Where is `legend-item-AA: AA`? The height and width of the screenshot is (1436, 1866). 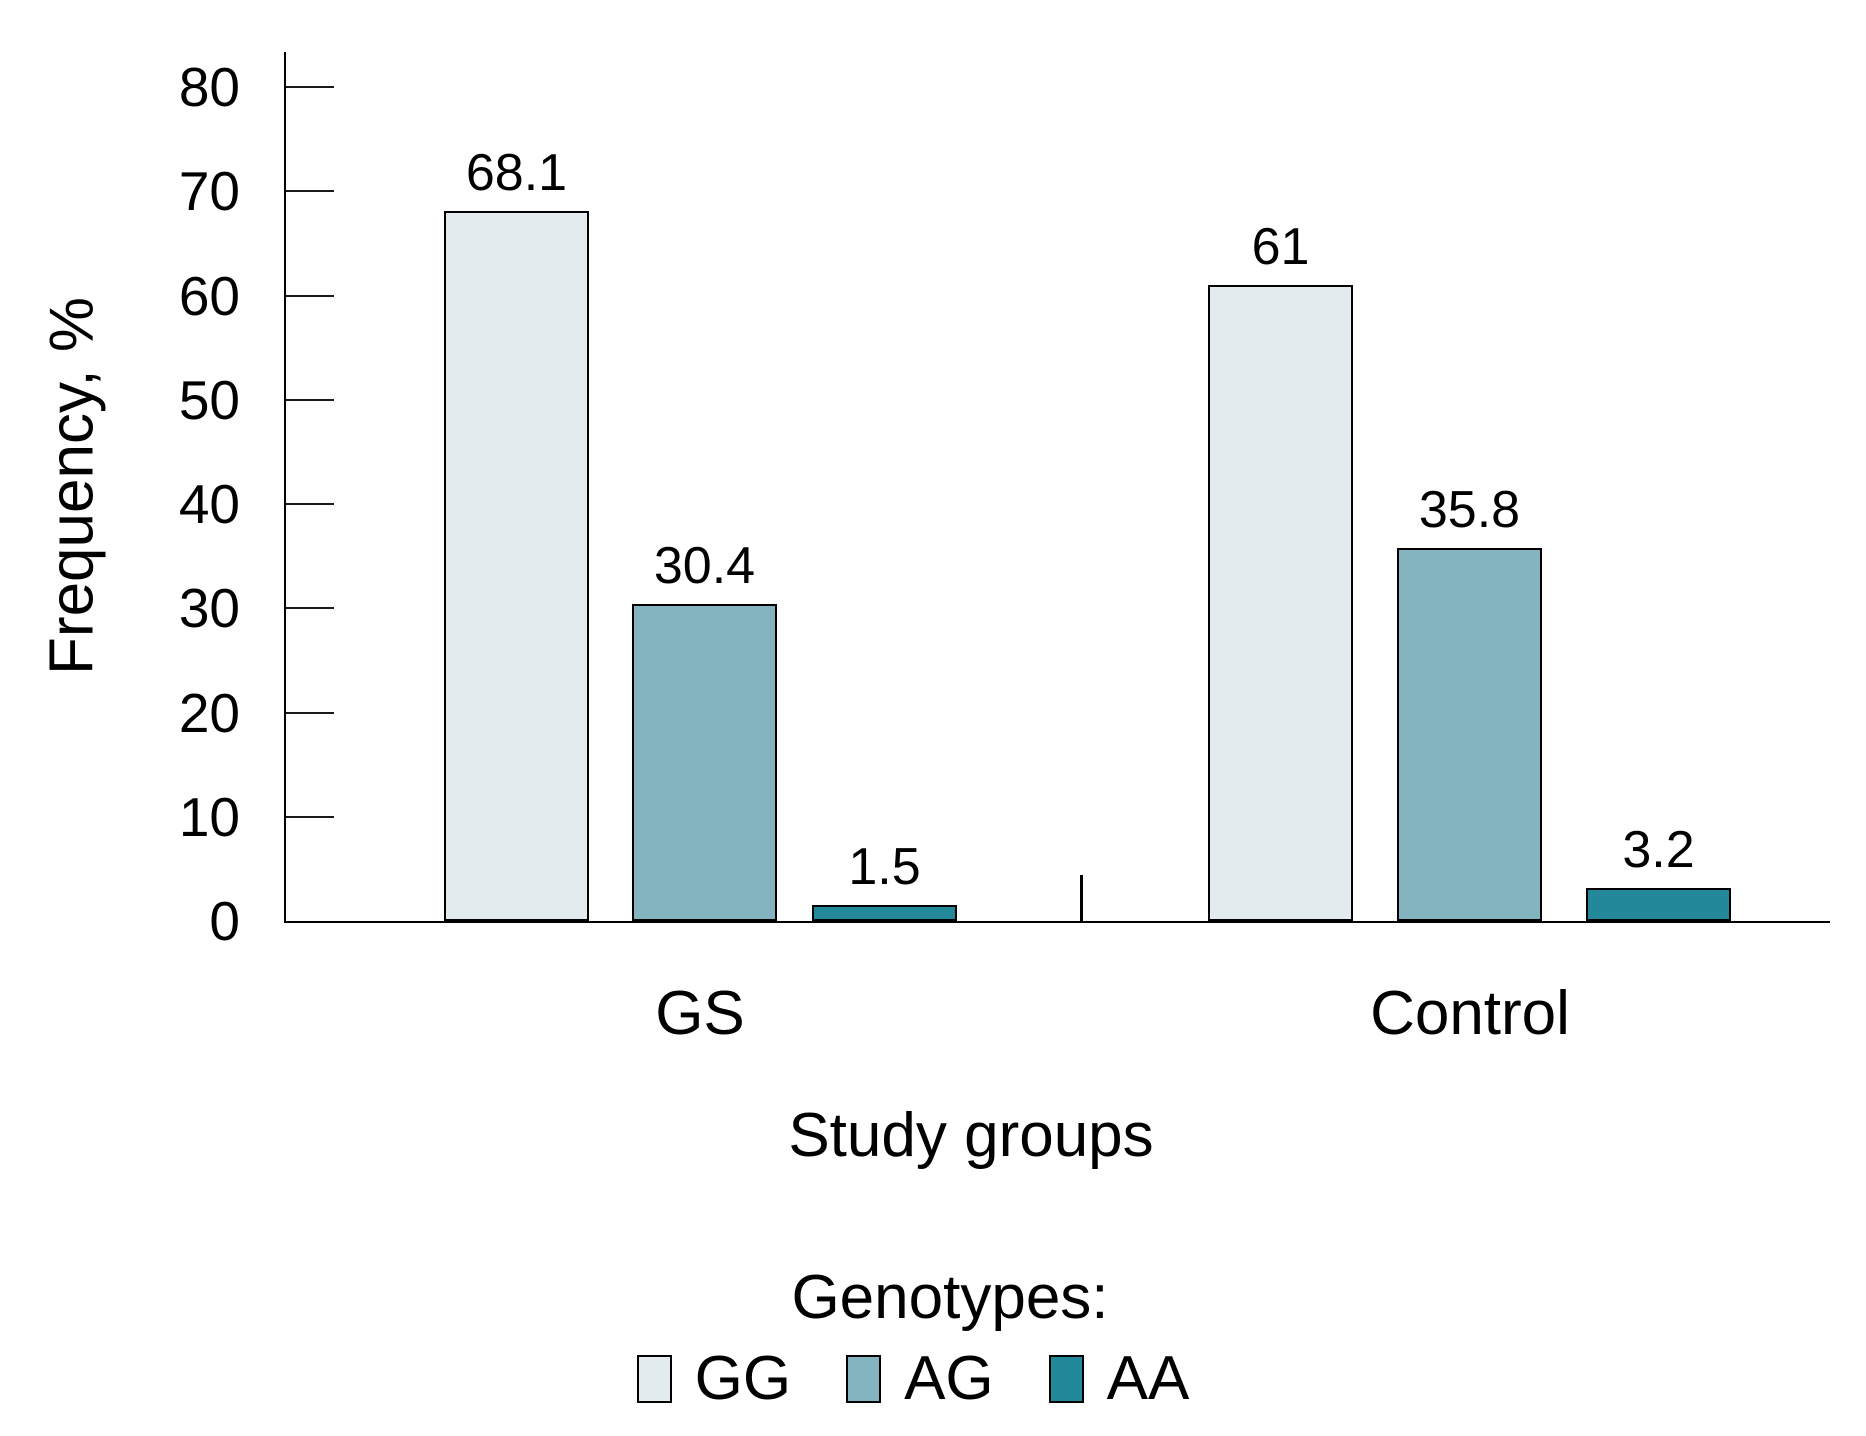
legend-item-AA: AA is located at coordinates (1119, 1378).